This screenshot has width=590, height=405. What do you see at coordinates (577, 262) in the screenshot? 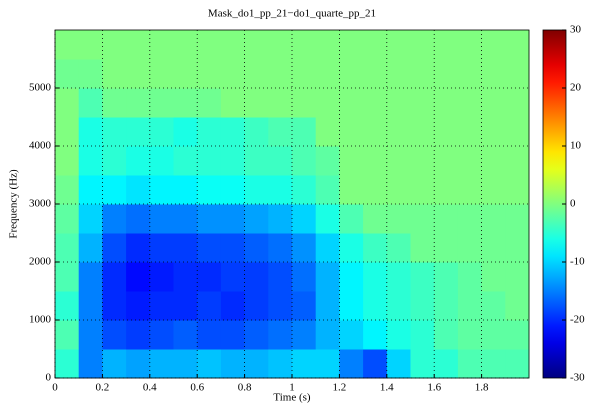
I see `colorbar-tick-label: -10` at bounding box center [577, 262].